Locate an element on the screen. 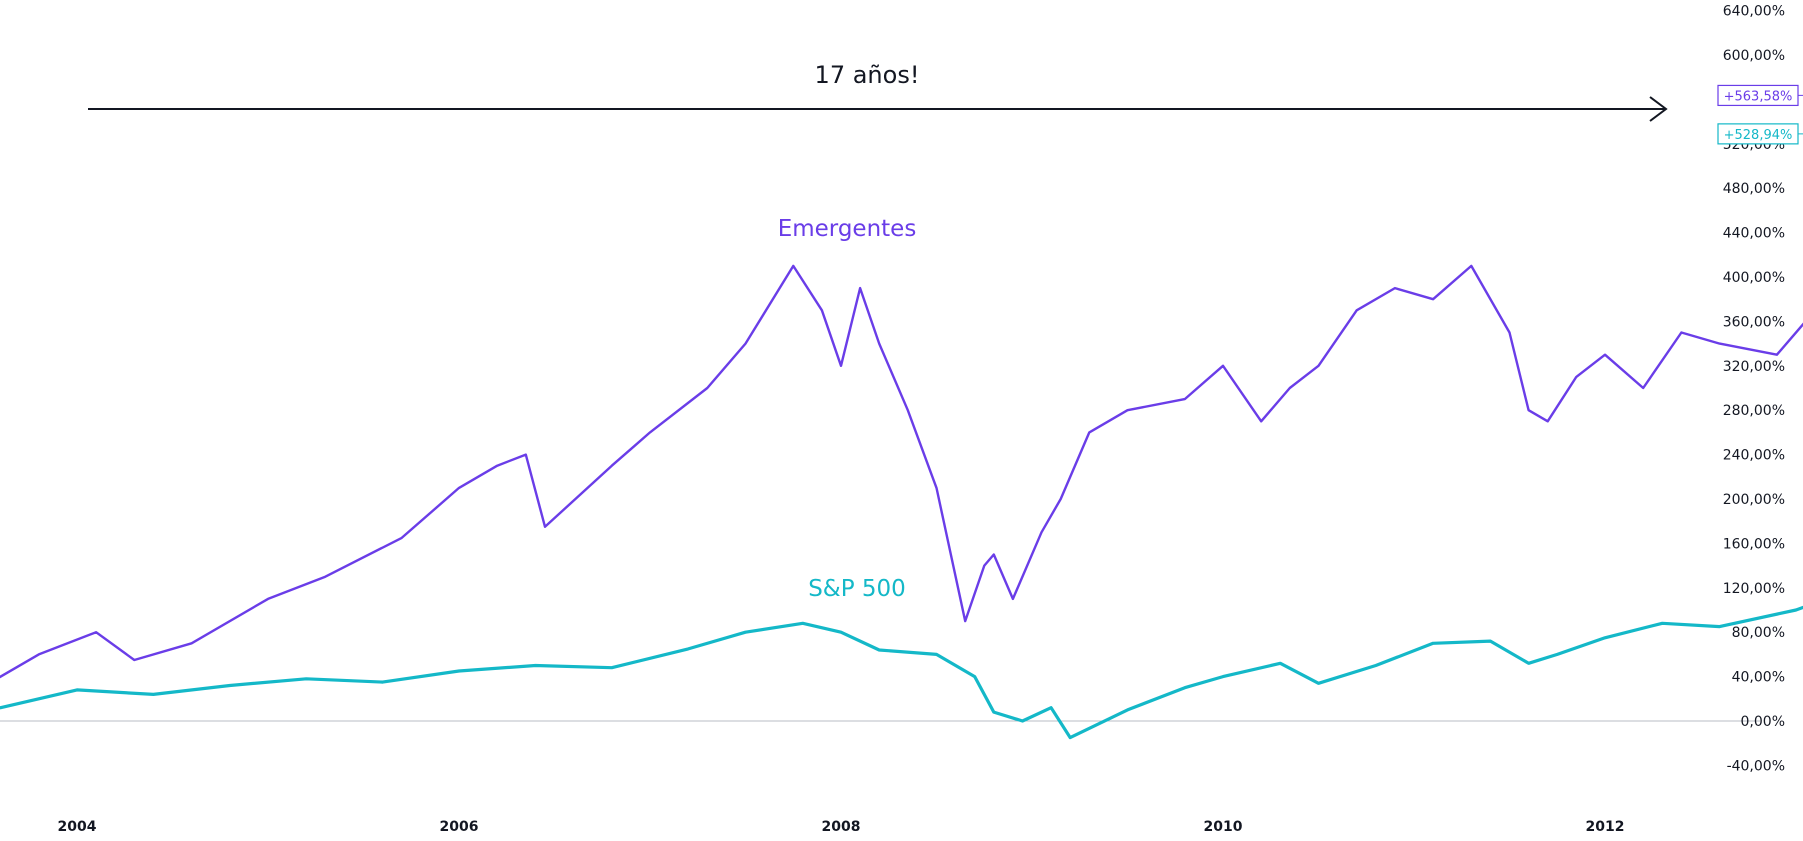 This screenshot has width=1803, height=841. y-tick-label: 200,00% is located at coordinates (1754, 500).